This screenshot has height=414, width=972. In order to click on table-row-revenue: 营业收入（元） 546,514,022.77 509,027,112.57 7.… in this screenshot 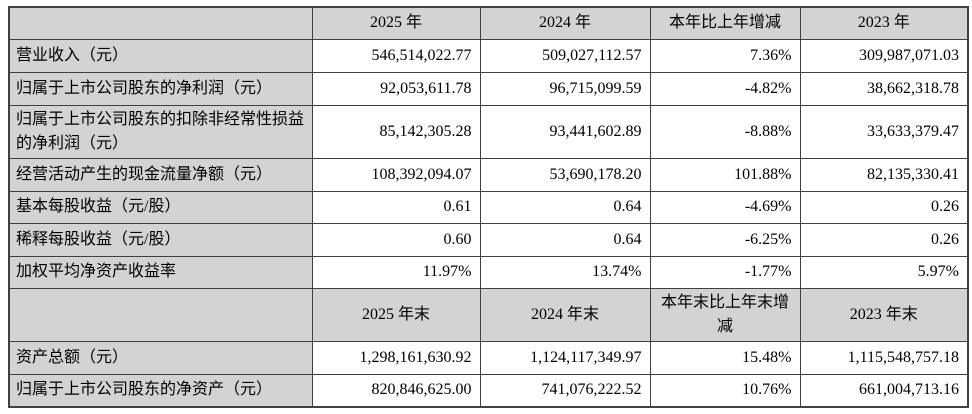, I will do `click(488, 55)`.